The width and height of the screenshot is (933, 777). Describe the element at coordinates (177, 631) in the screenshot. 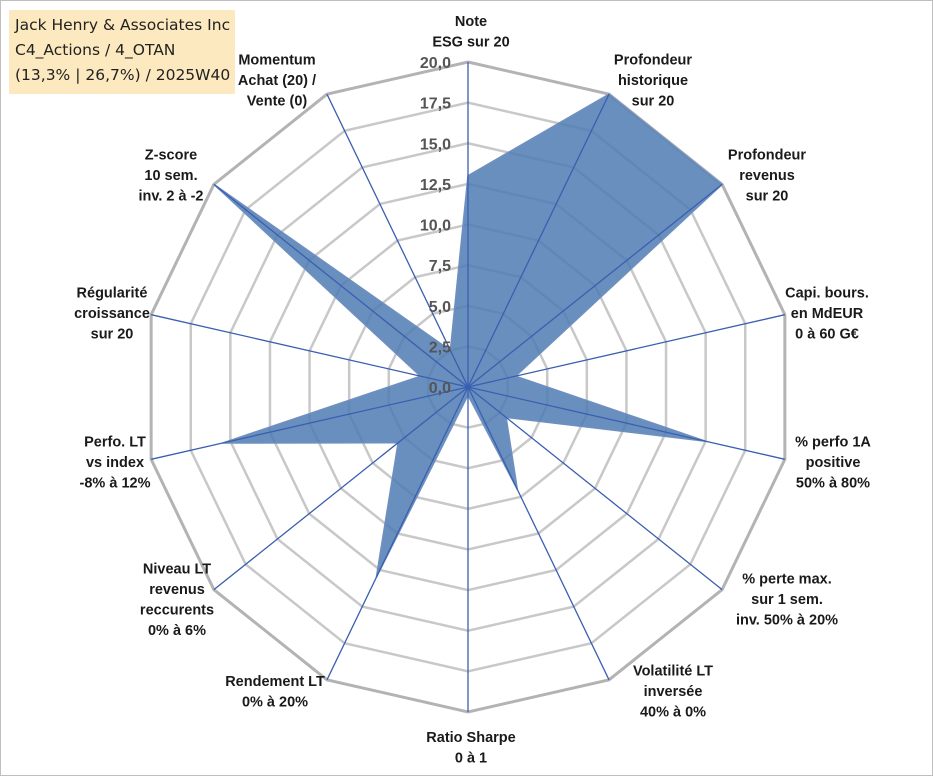

I see `axis-label: 0% à 6%` at that location.